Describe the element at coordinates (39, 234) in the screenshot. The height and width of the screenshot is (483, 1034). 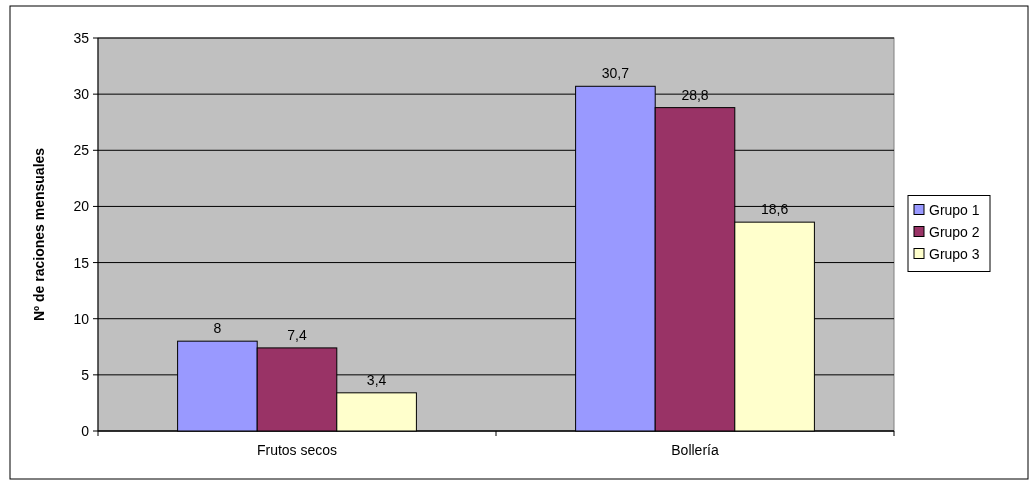
I see `y-axis-title: Nº de raciones mensuales` at that location.